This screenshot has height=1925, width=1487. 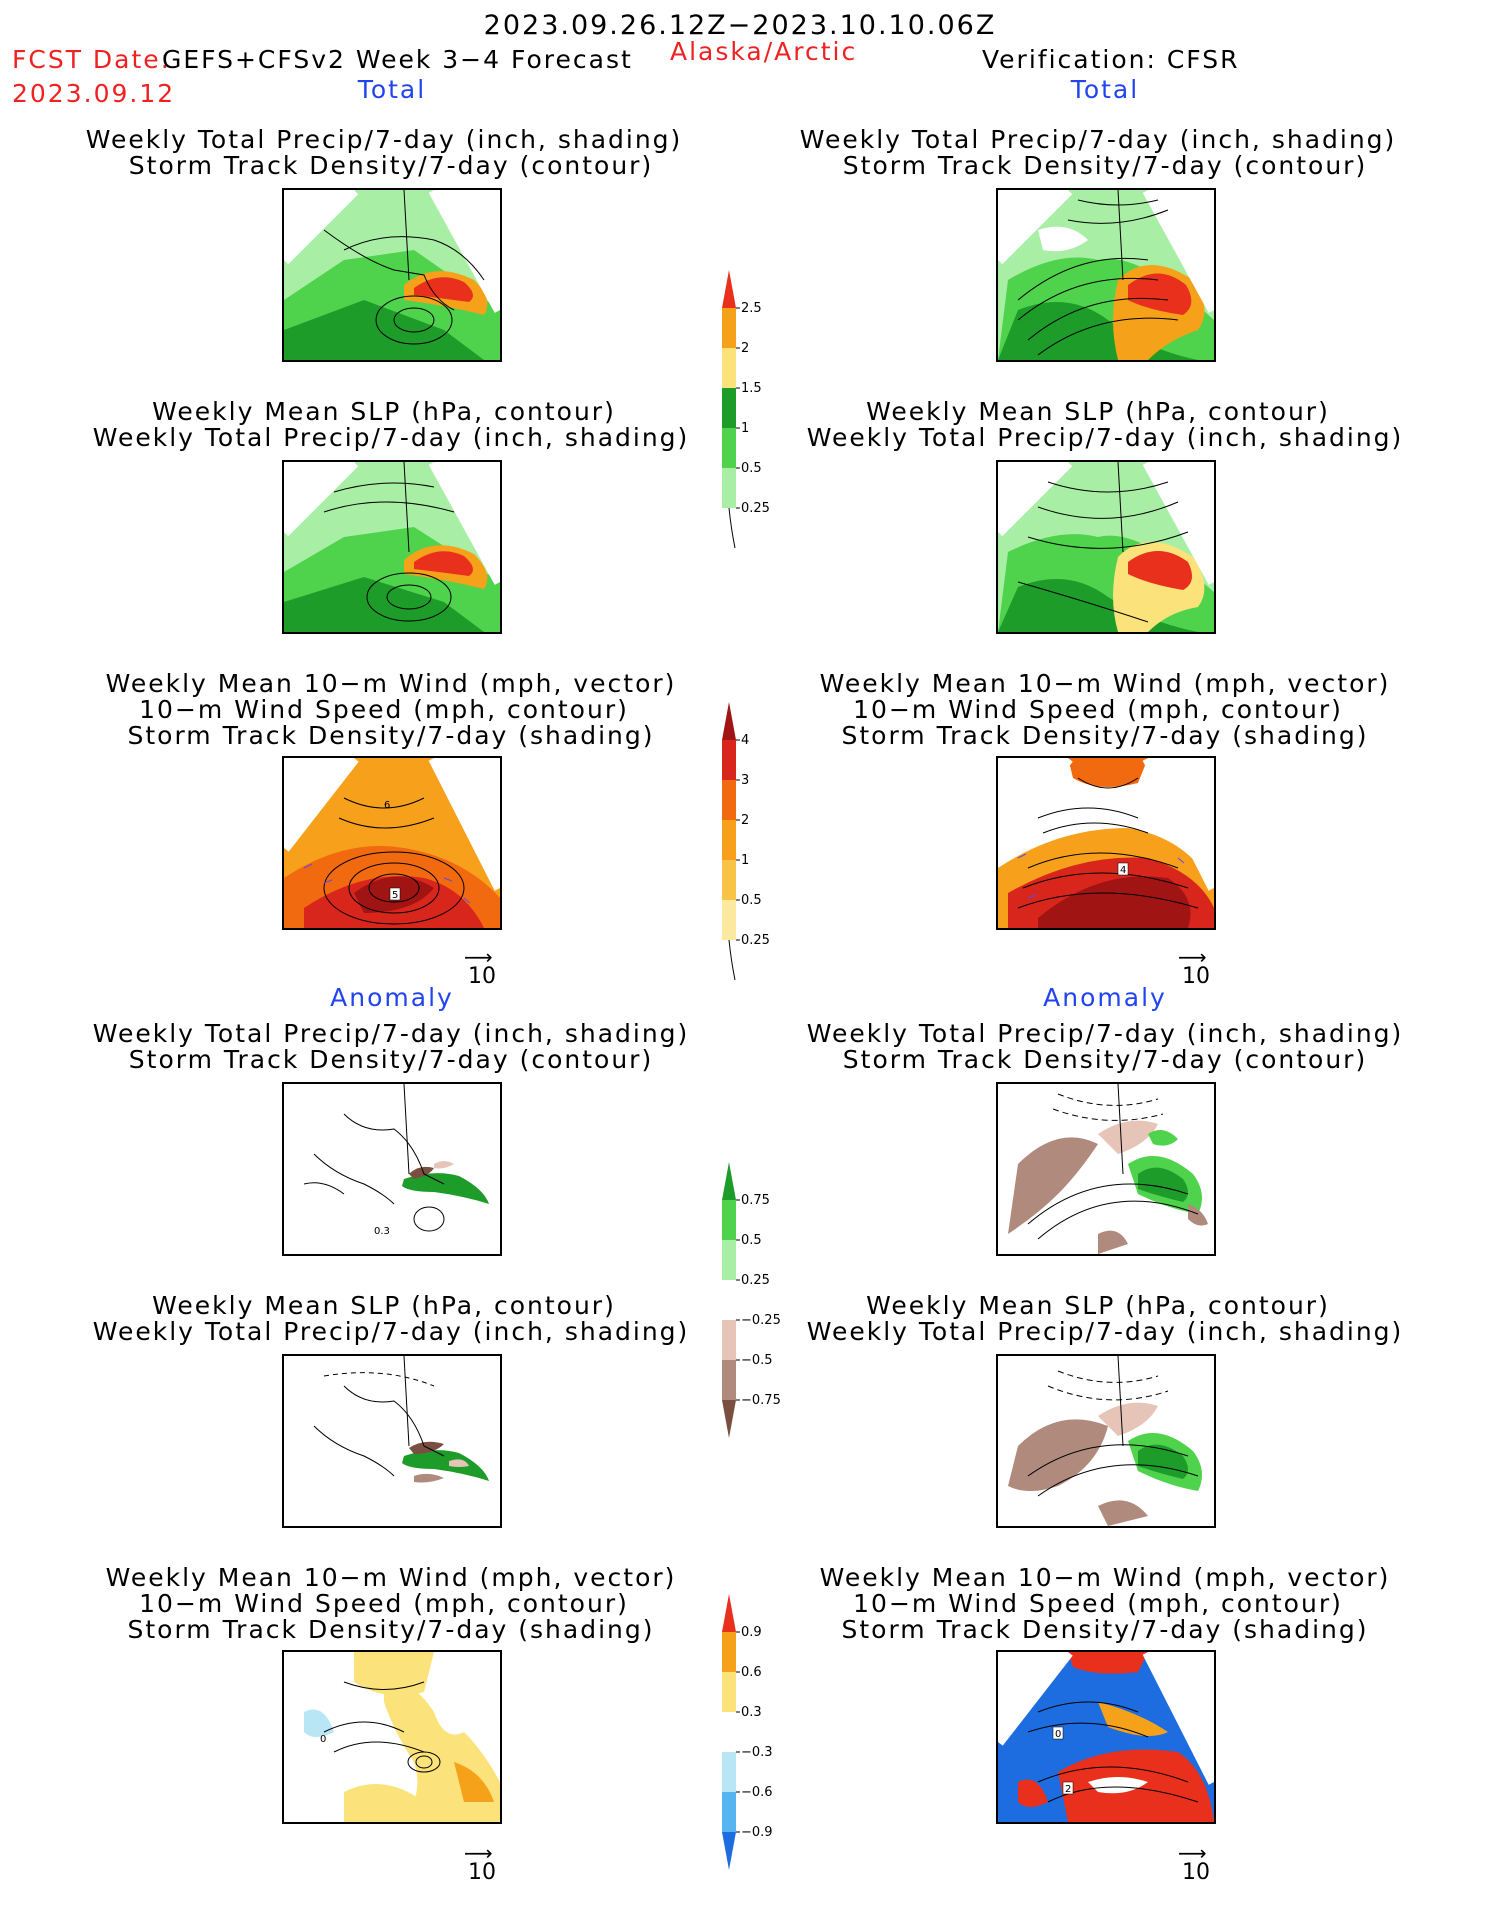 What do you see at coordinates (323, 1739) in the screenshot?
I see `wind-anom-label-left: 0` at bounding box center [323, 1739].